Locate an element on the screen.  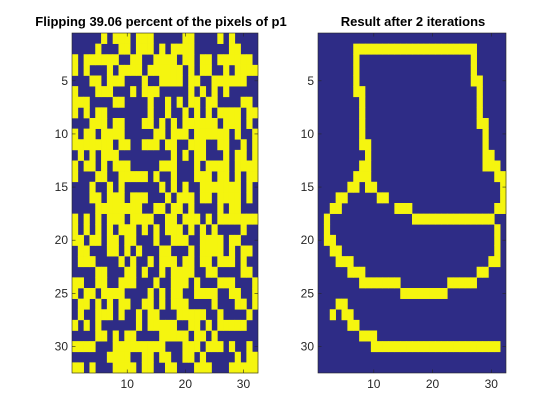
right-y-tick-label: 10 is located at coordinates (308, 134).